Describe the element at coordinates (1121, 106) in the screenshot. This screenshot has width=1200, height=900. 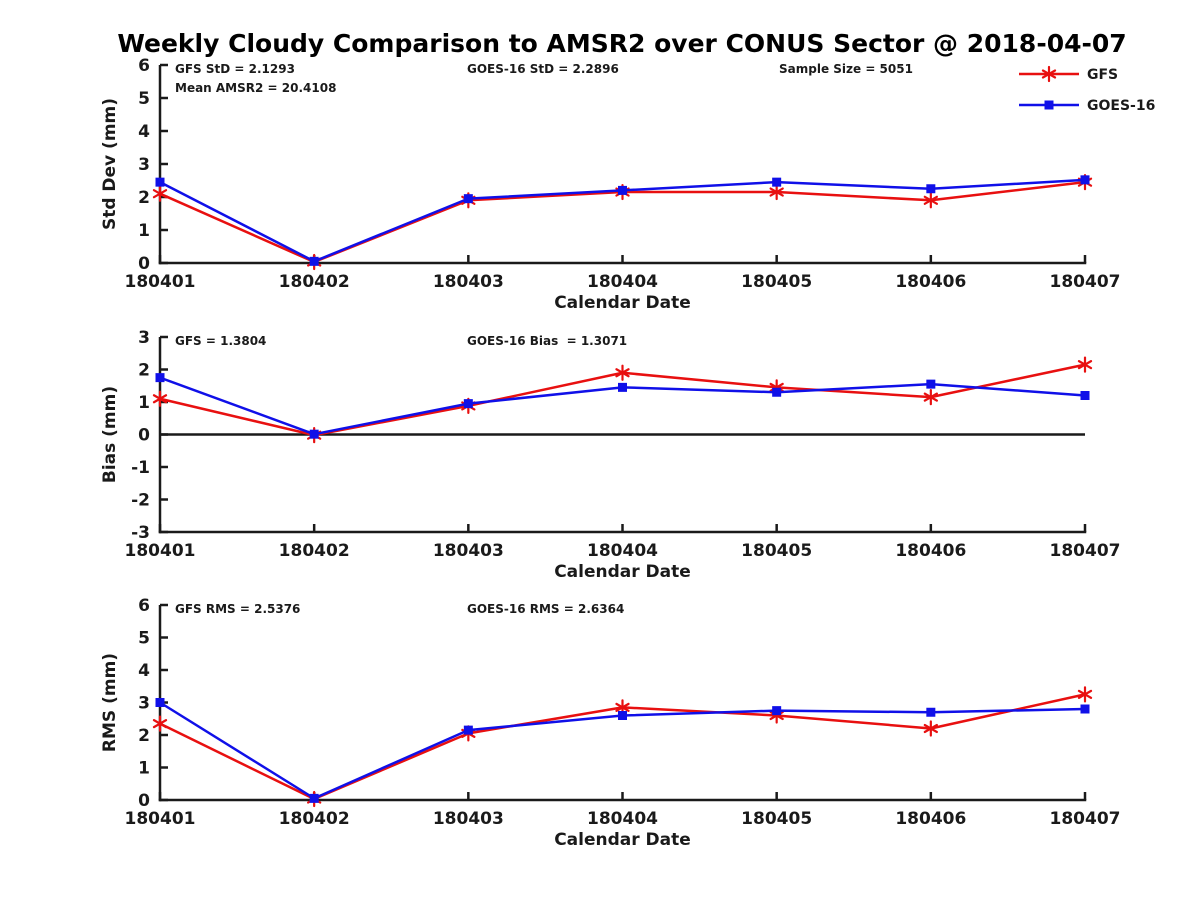
I see `legend-label: GOES-16` at that location.